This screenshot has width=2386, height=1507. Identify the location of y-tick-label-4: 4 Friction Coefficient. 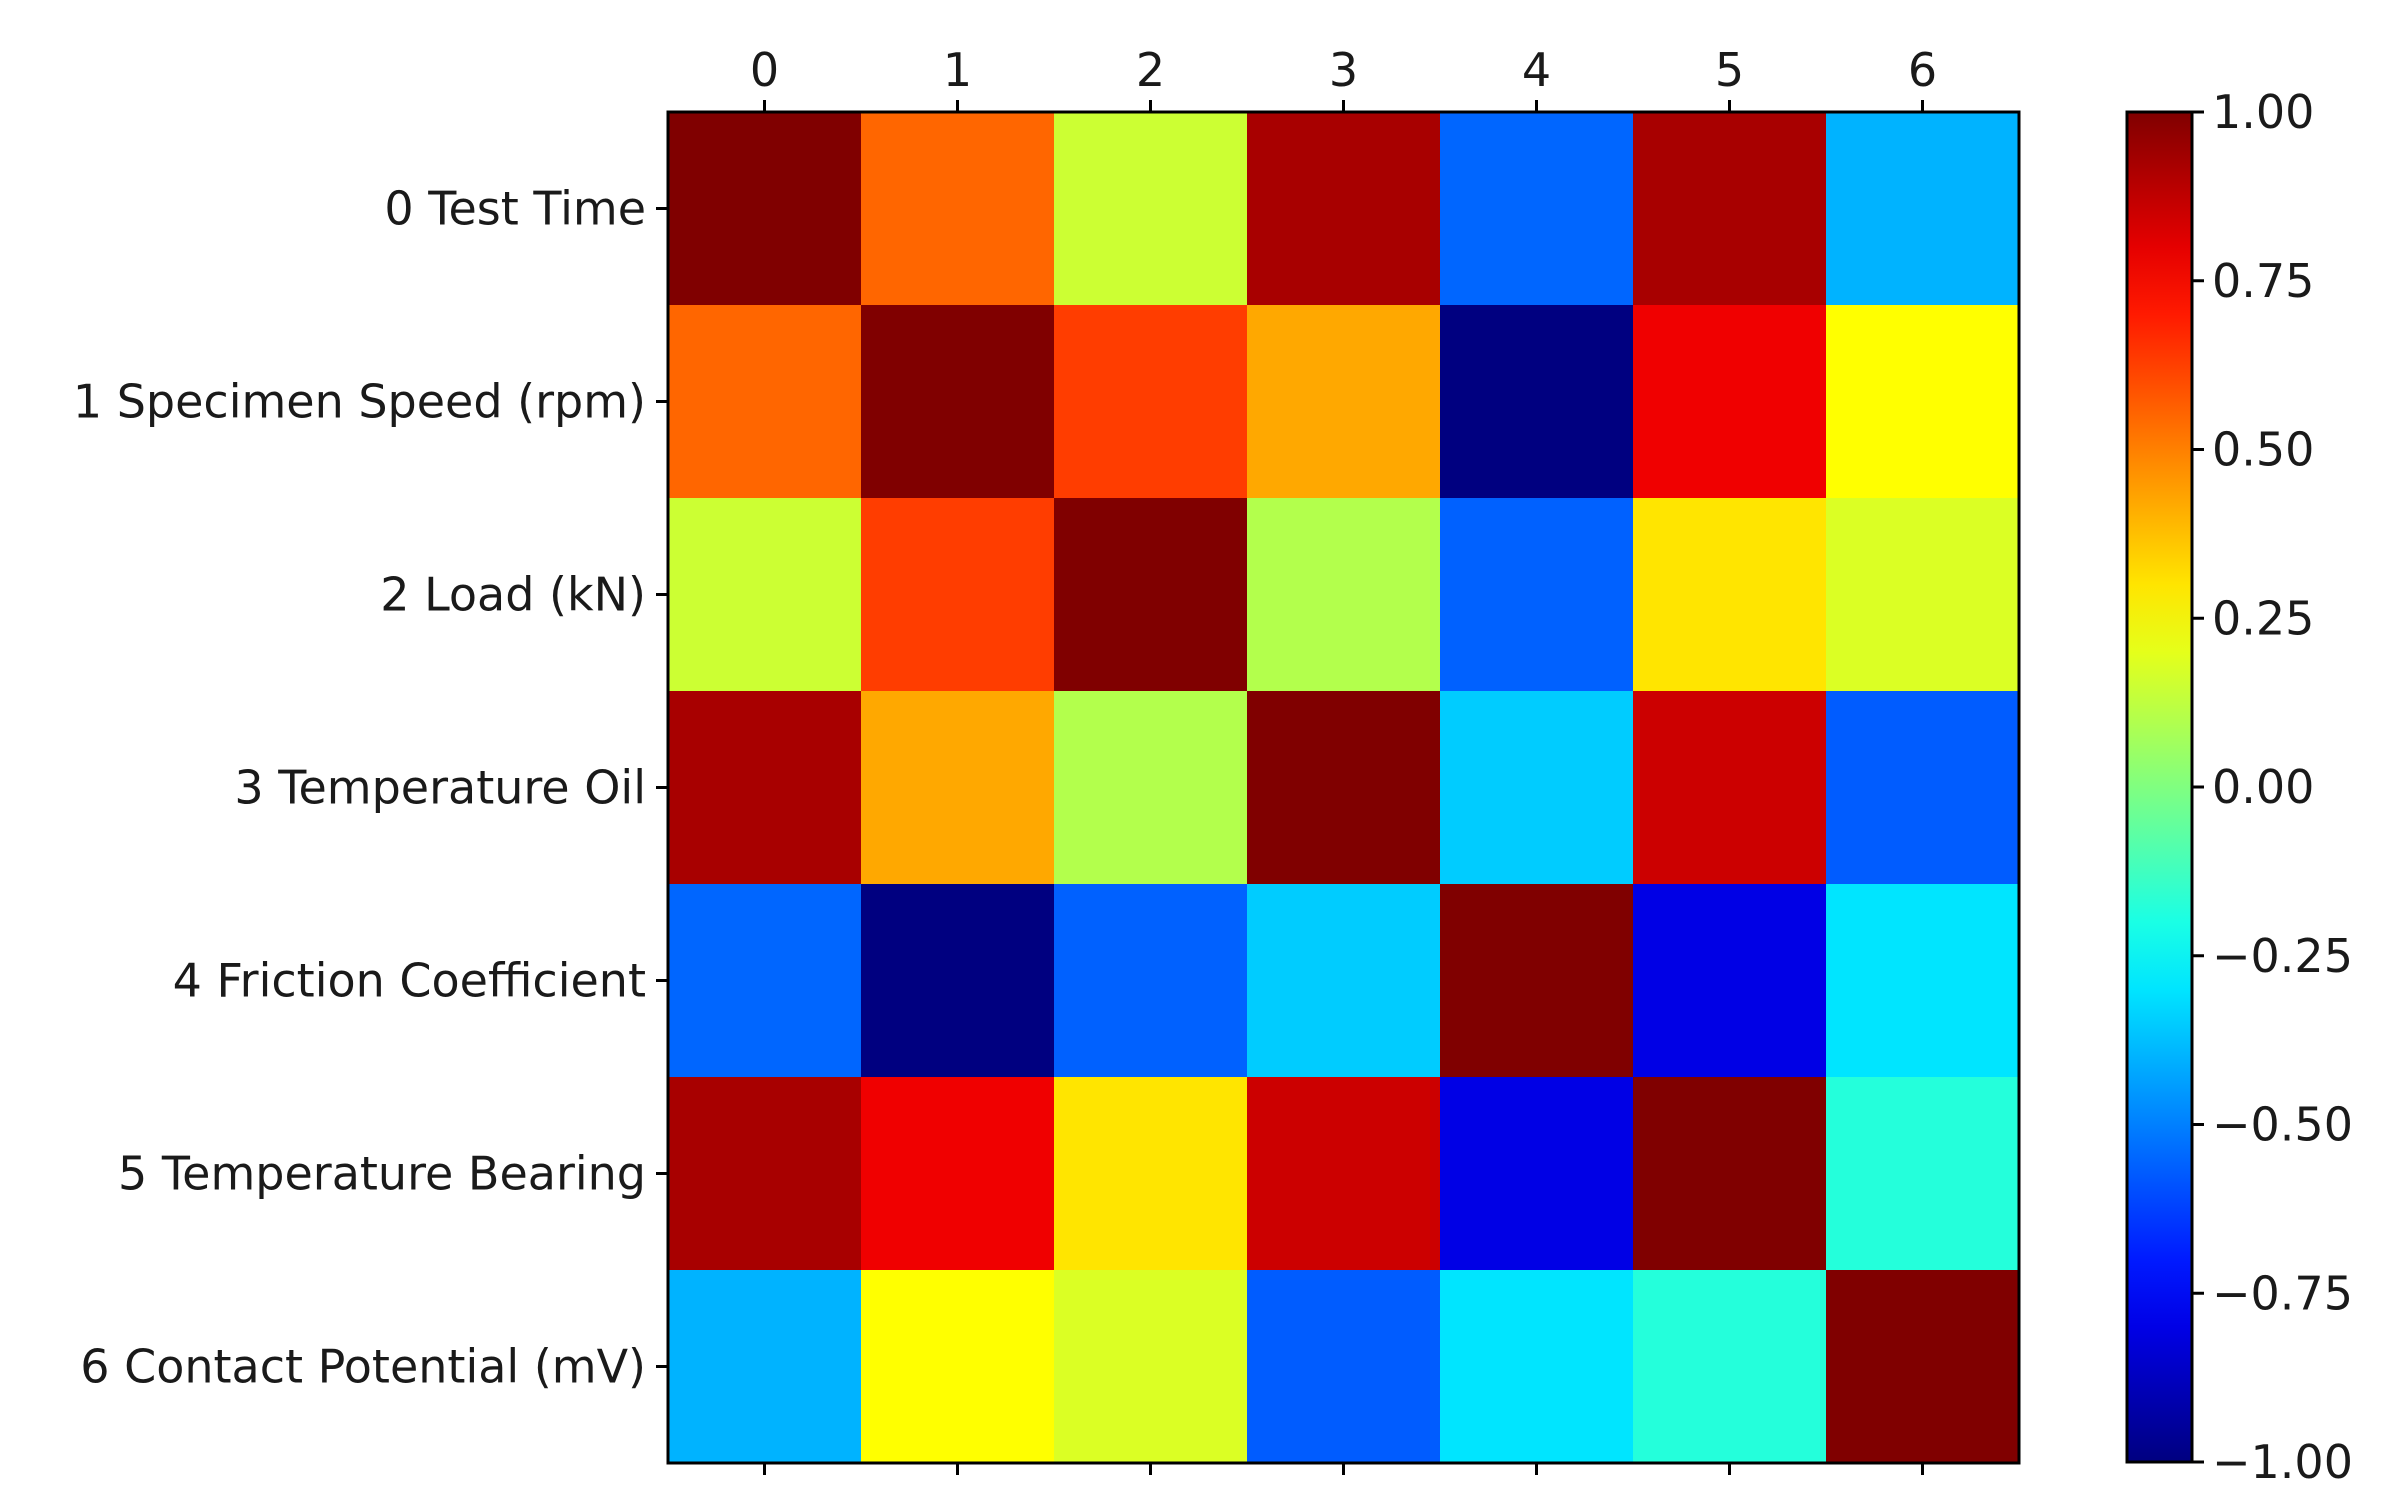
(409, 981).